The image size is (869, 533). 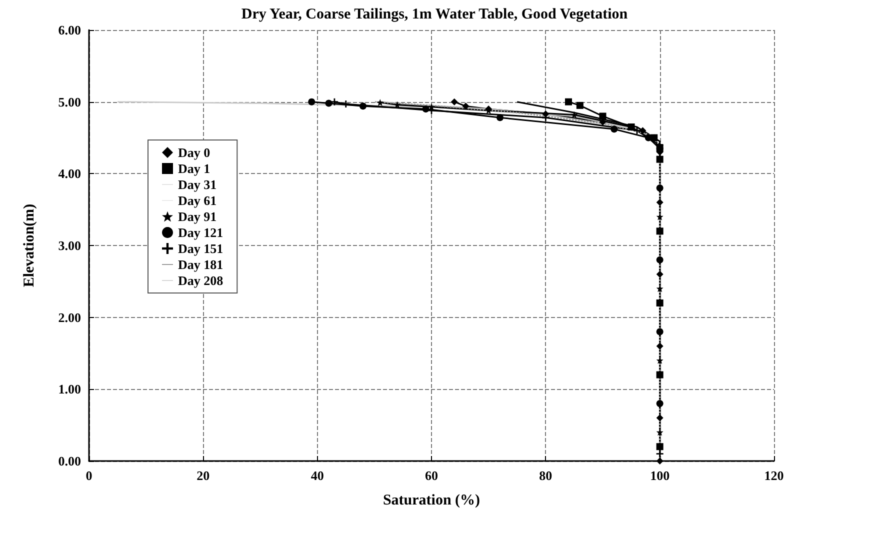 What do you see at coordinates (201, 264) in the screenshot?
I see `legend-label: Day 181` at bounding box center [201, 264].